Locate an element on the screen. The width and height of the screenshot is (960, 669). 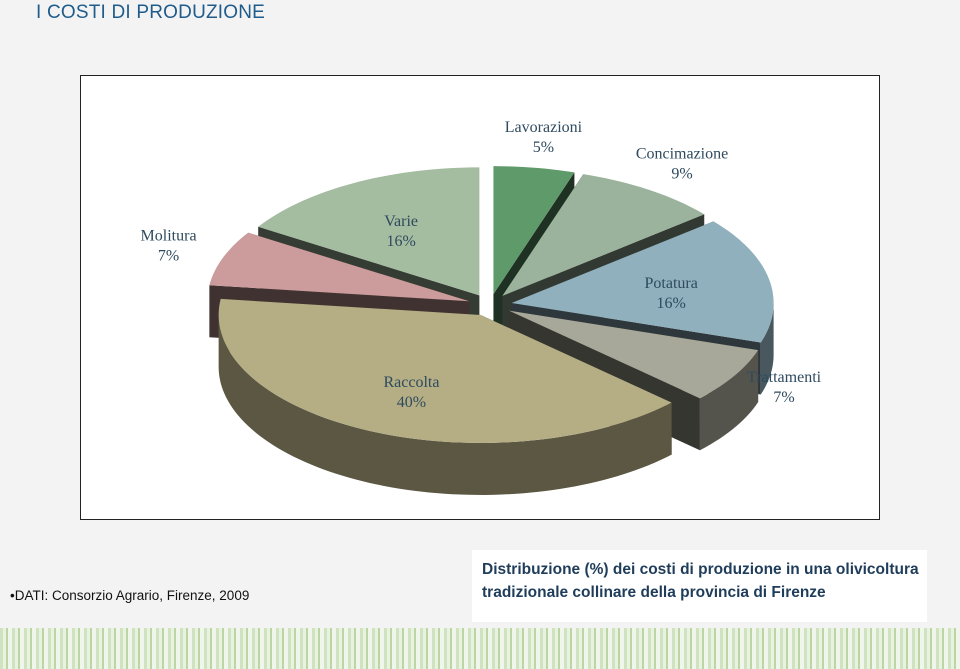
pie-slice is located at coordinates (445, 396).